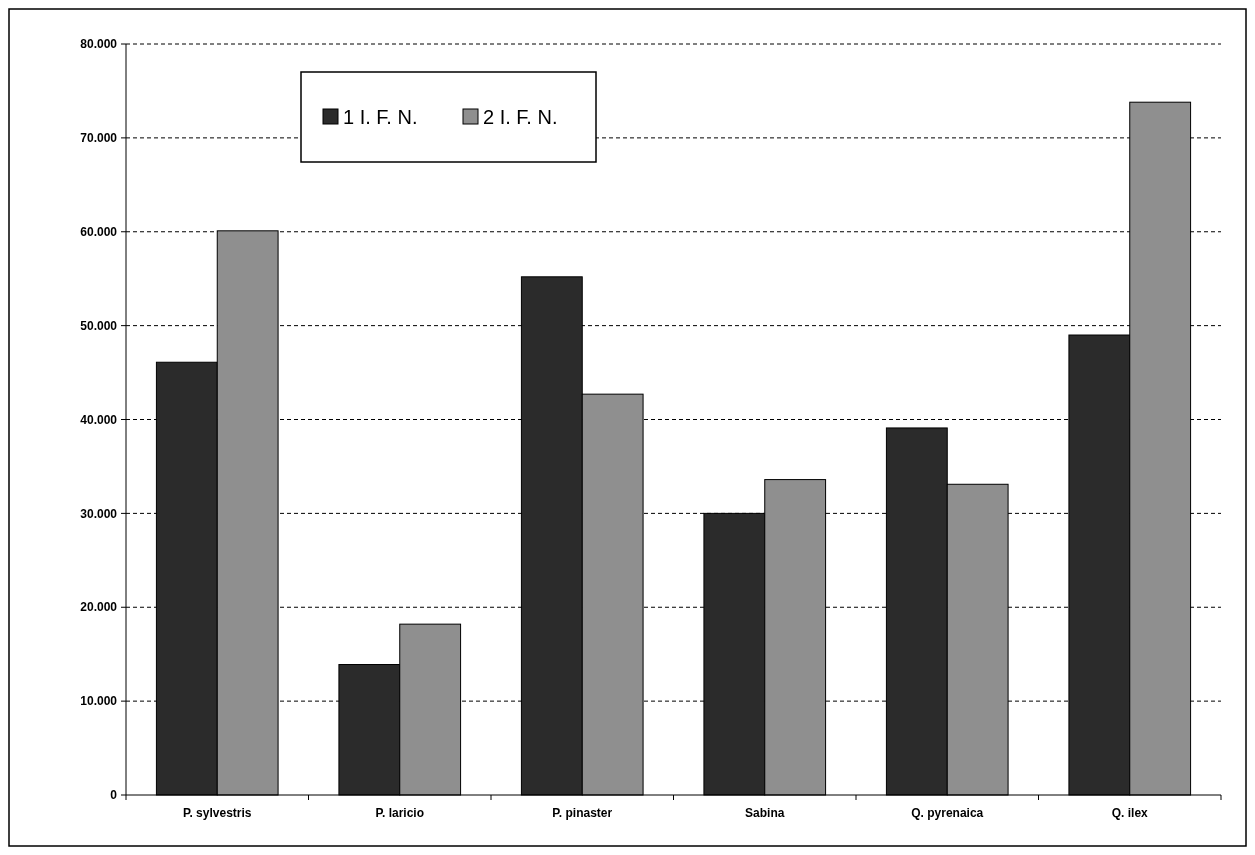  I want to click on x-tick-label: P. laricio, so click(399, 813).